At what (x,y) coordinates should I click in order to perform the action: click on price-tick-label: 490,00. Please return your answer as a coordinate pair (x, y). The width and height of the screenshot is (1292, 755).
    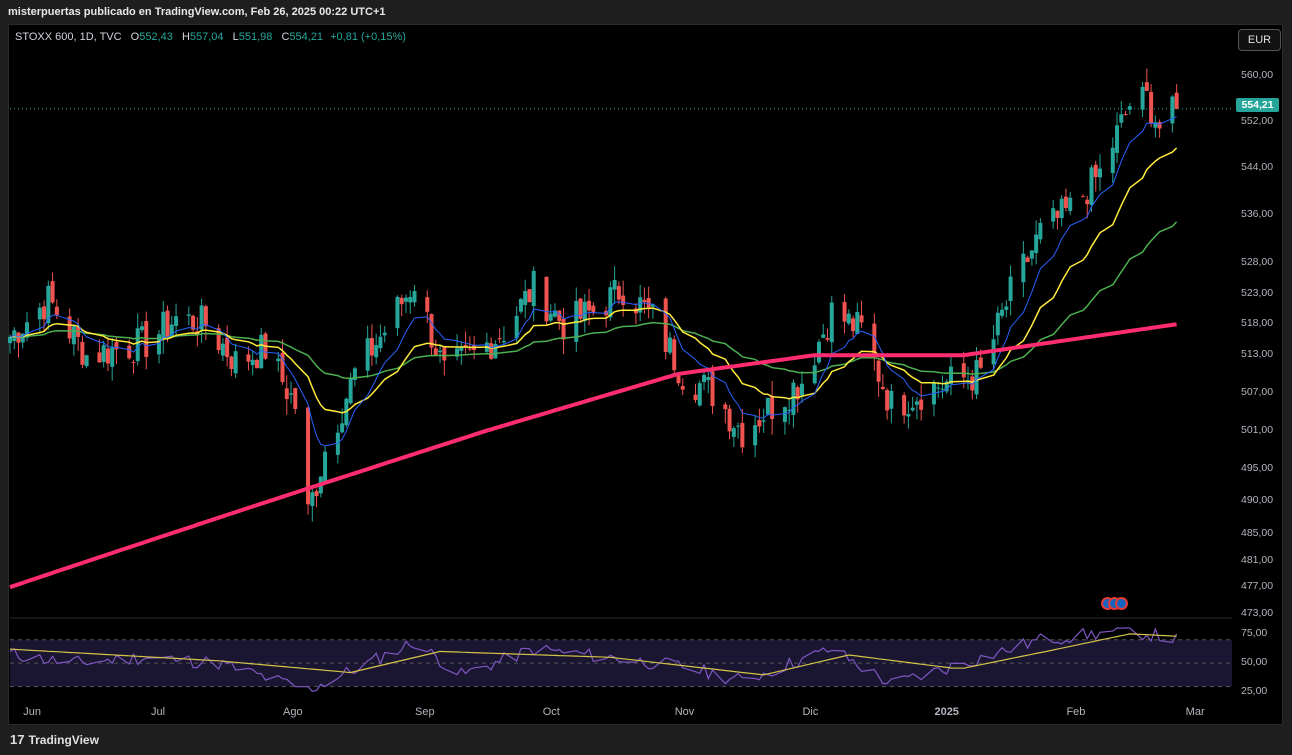
    Looking at the image, I should click on (1257, 500).